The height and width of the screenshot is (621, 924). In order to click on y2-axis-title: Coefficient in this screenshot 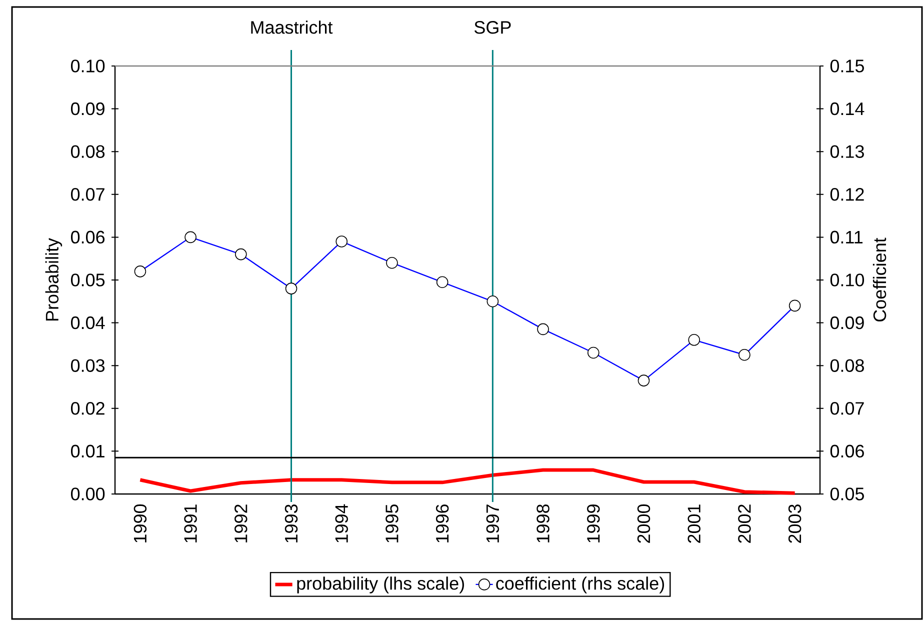, I will do `click(879, 280)`.